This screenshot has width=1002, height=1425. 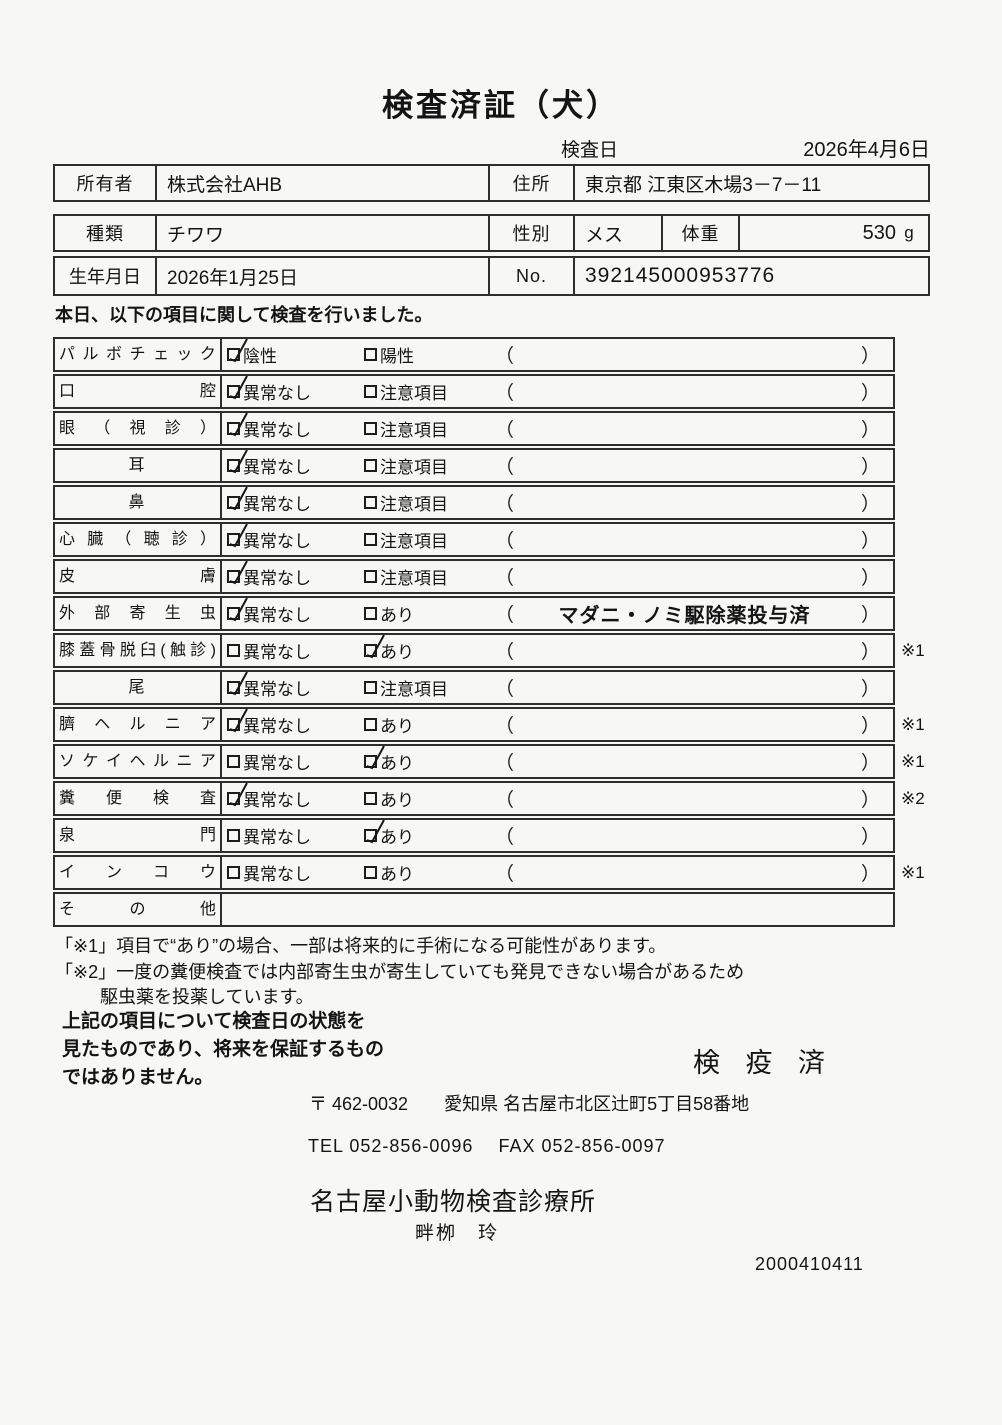 I want to click on option-label: 陽性, so click(x=397, y=356).